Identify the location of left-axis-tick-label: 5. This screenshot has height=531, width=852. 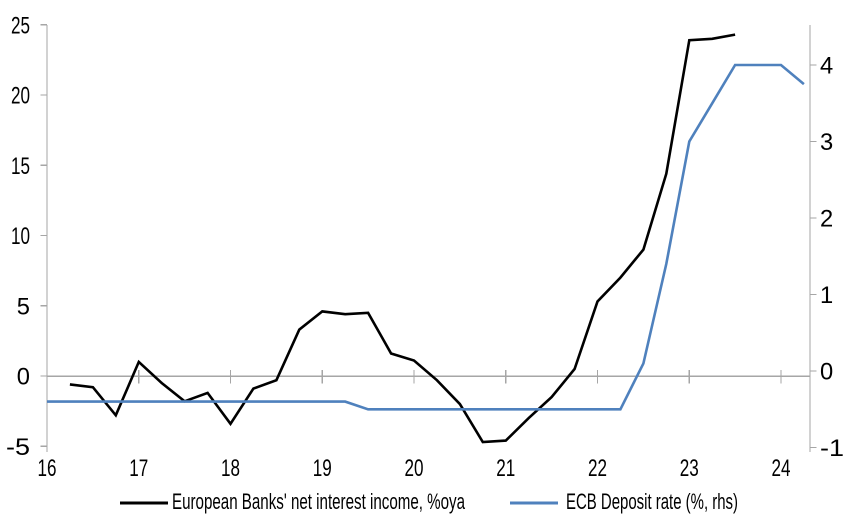
(23, 306).